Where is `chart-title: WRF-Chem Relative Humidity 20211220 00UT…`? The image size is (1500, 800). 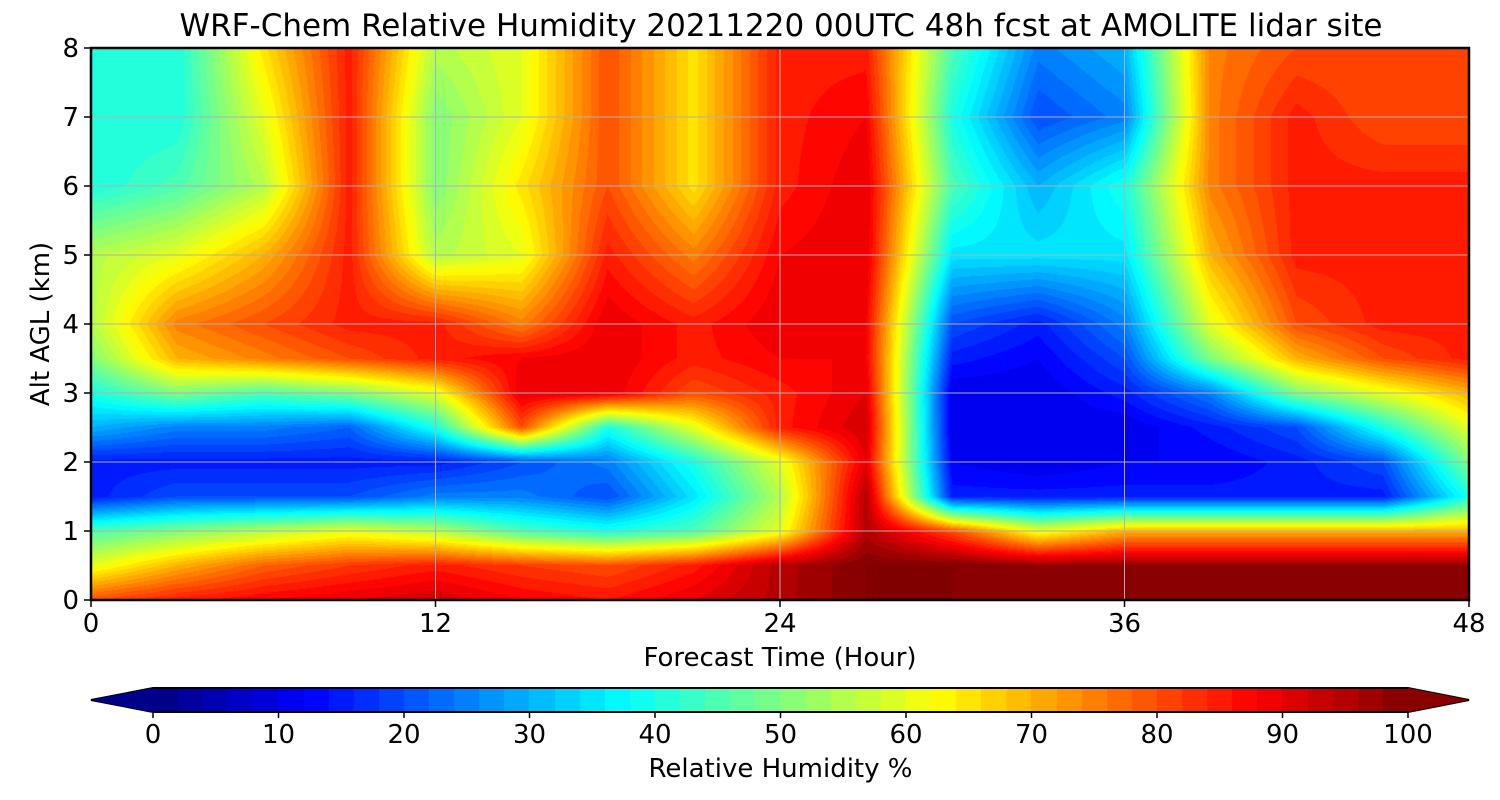 chart-title: WRF-Chem Relative Humidity 20211220 00UT… is located at coordinates (781, 26).